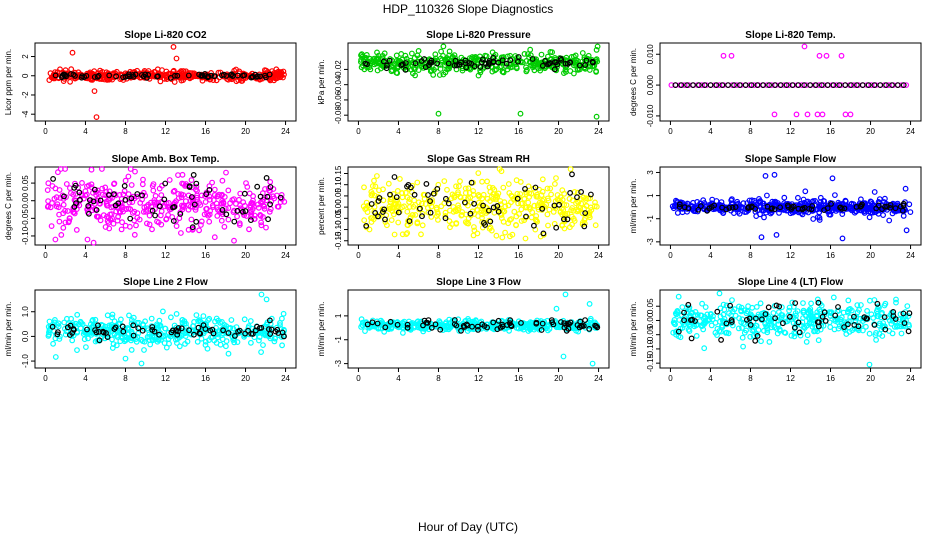 The width and height of the screenshot is (936, 540). I want to click on y-tick-label: -1, so click(650, 219).